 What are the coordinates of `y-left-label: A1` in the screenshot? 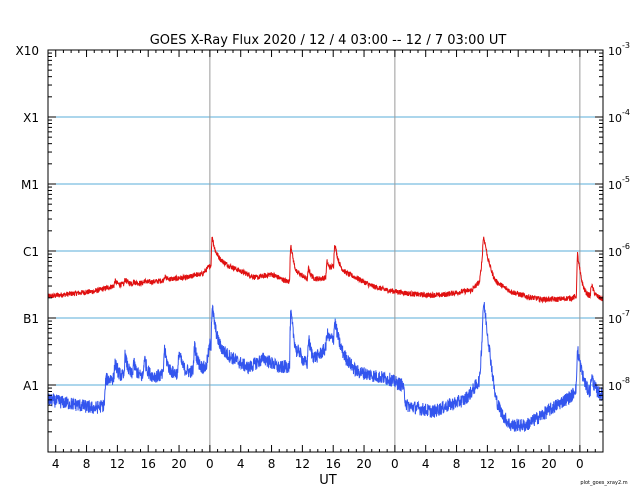 It's located at (31, 386).